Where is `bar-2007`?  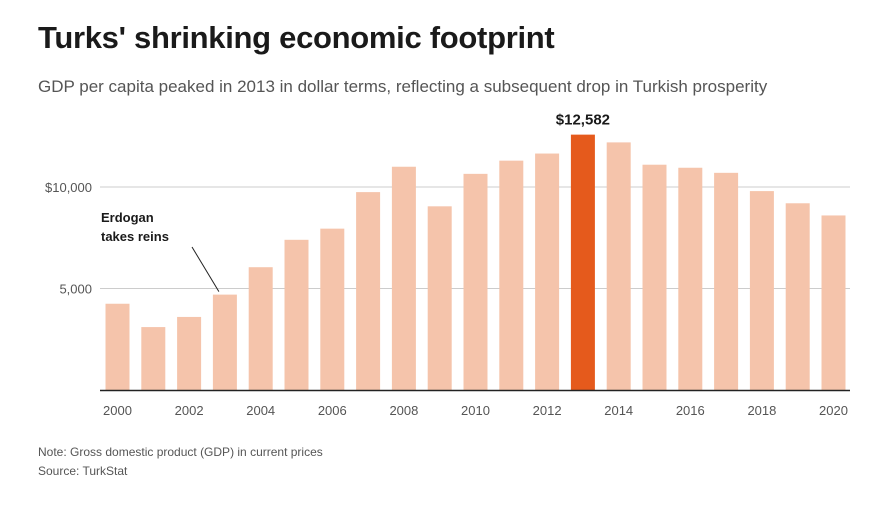 bar-2007 is located at coordinates (368, 291).